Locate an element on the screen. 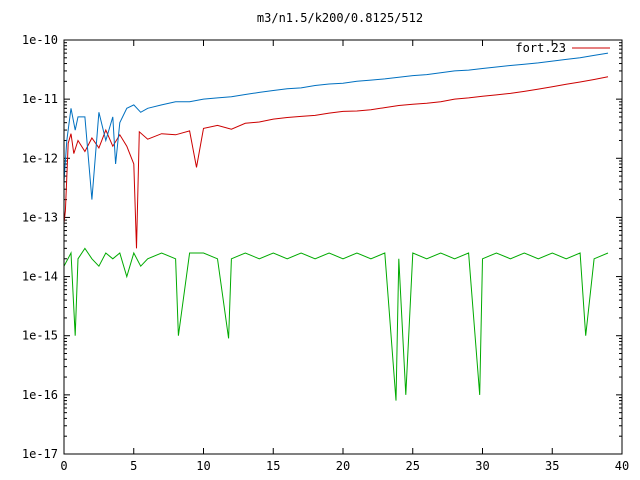 The width and height of the screenshot is (640, 480). y-tick-label: 1e-17 is located at coordinates (40, 454).